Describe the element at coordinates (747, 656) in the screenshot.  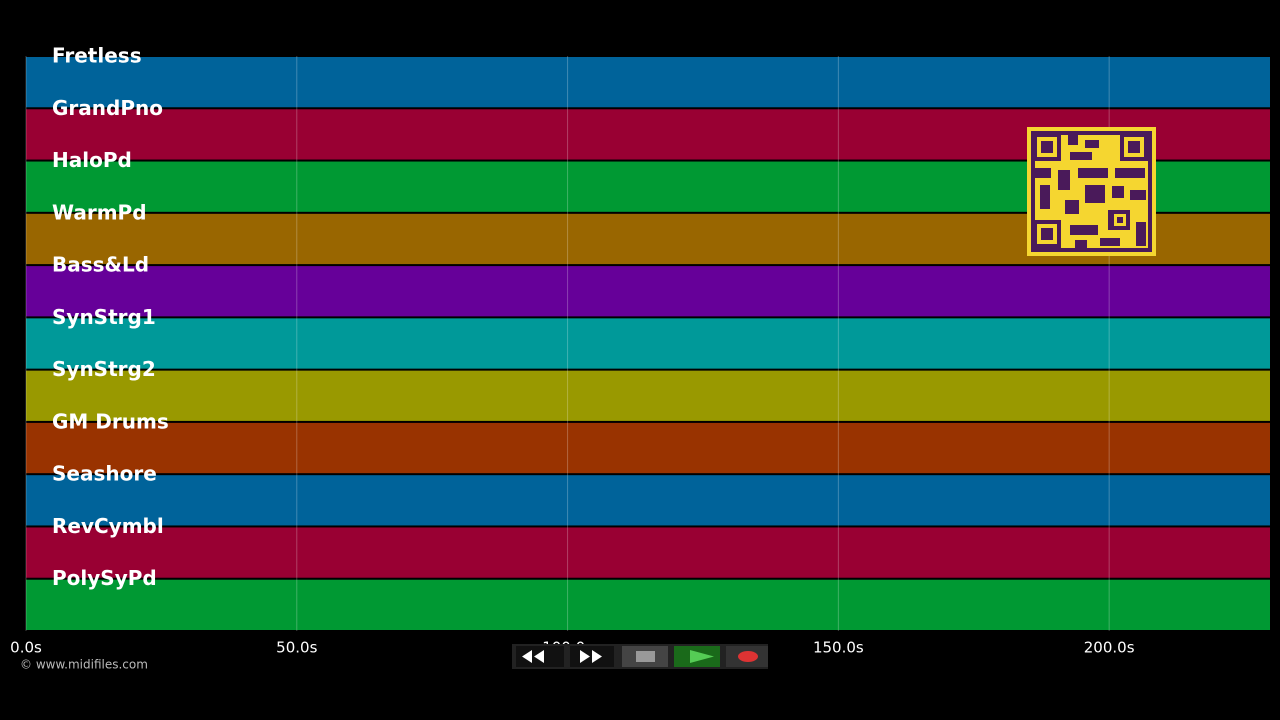
I see `record-button` at that location.